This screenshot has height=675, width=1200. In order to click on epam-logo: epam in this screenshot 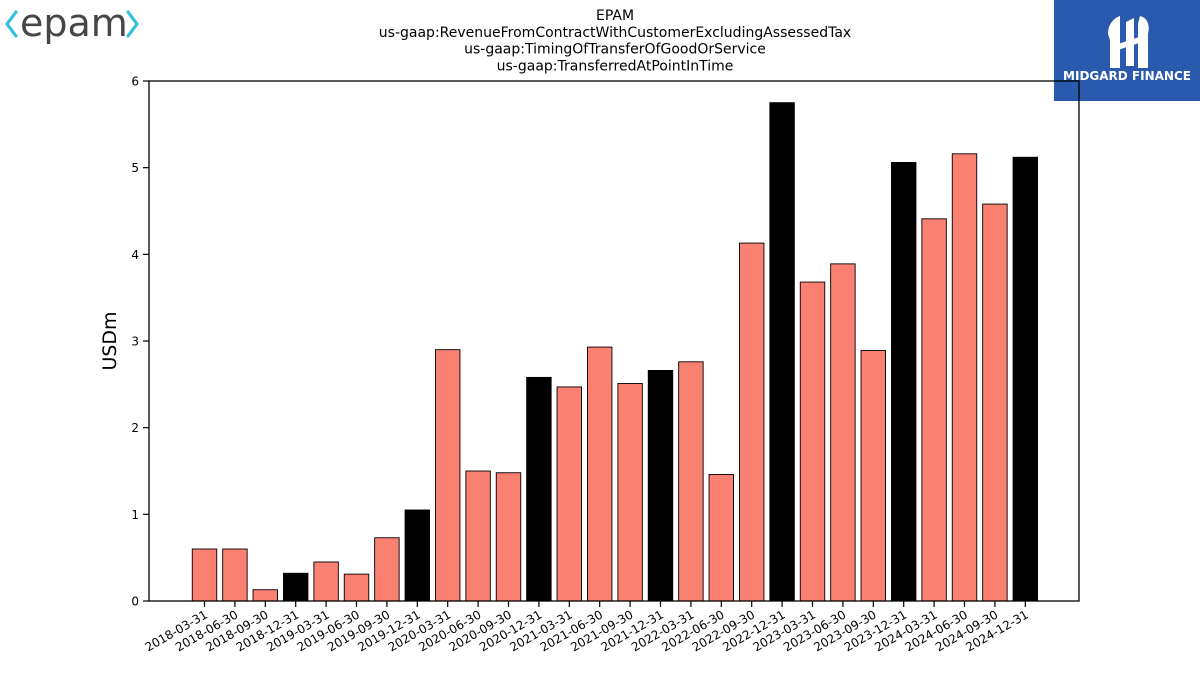, I will do `click(72, 23)`.